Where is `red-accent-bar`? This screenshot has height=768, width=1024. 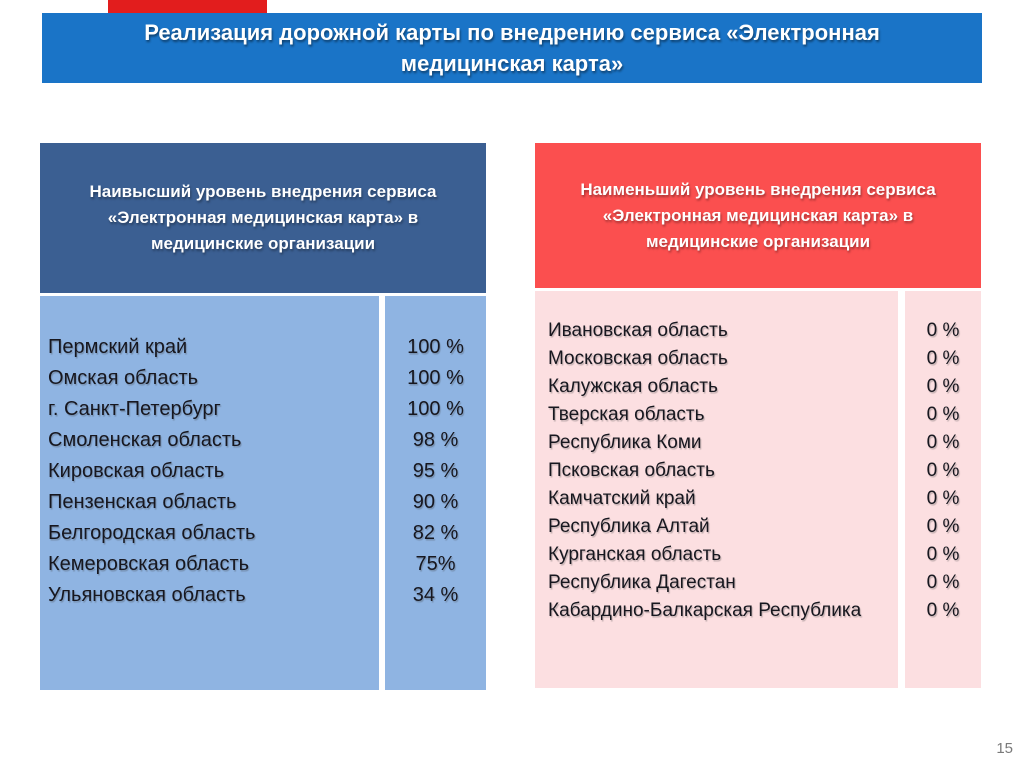
red-accent-bar is located at coordinates (187, 6).